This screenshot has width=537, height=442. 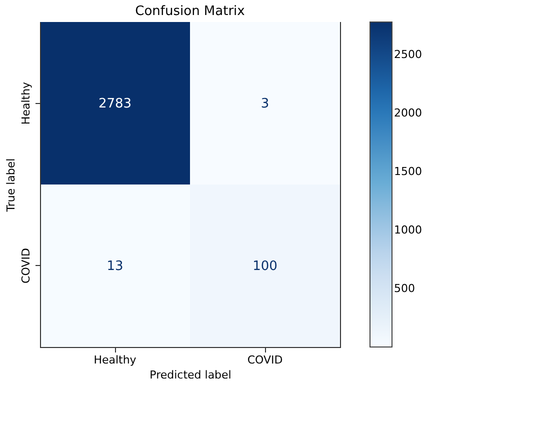 I want to click on data-label: 100, so click(x=265, y=266).